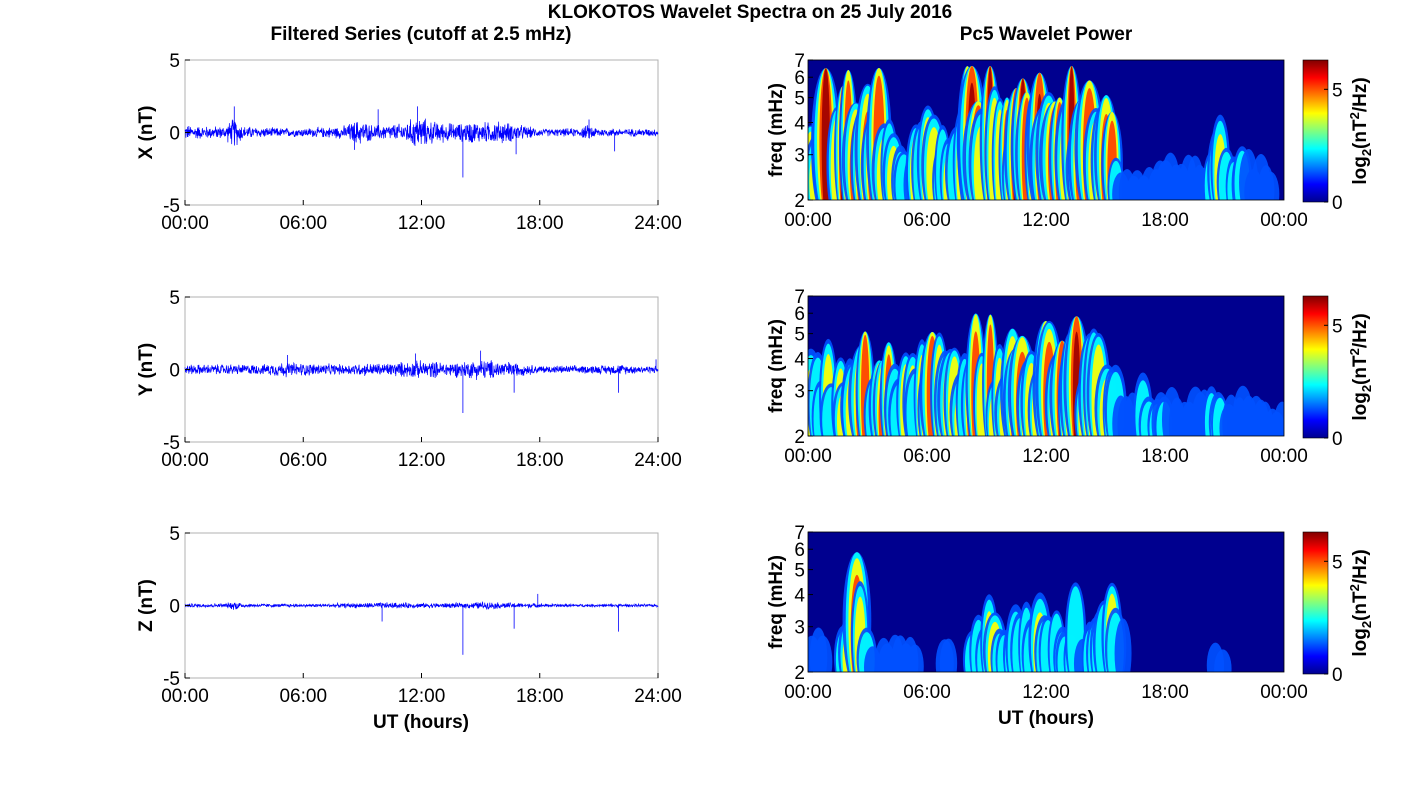 This screenshot has width=1418, height=788. What do you see at coordinates (421, 605) in the screenshot?
I see `trace-z` at bounding box center [421, 605].